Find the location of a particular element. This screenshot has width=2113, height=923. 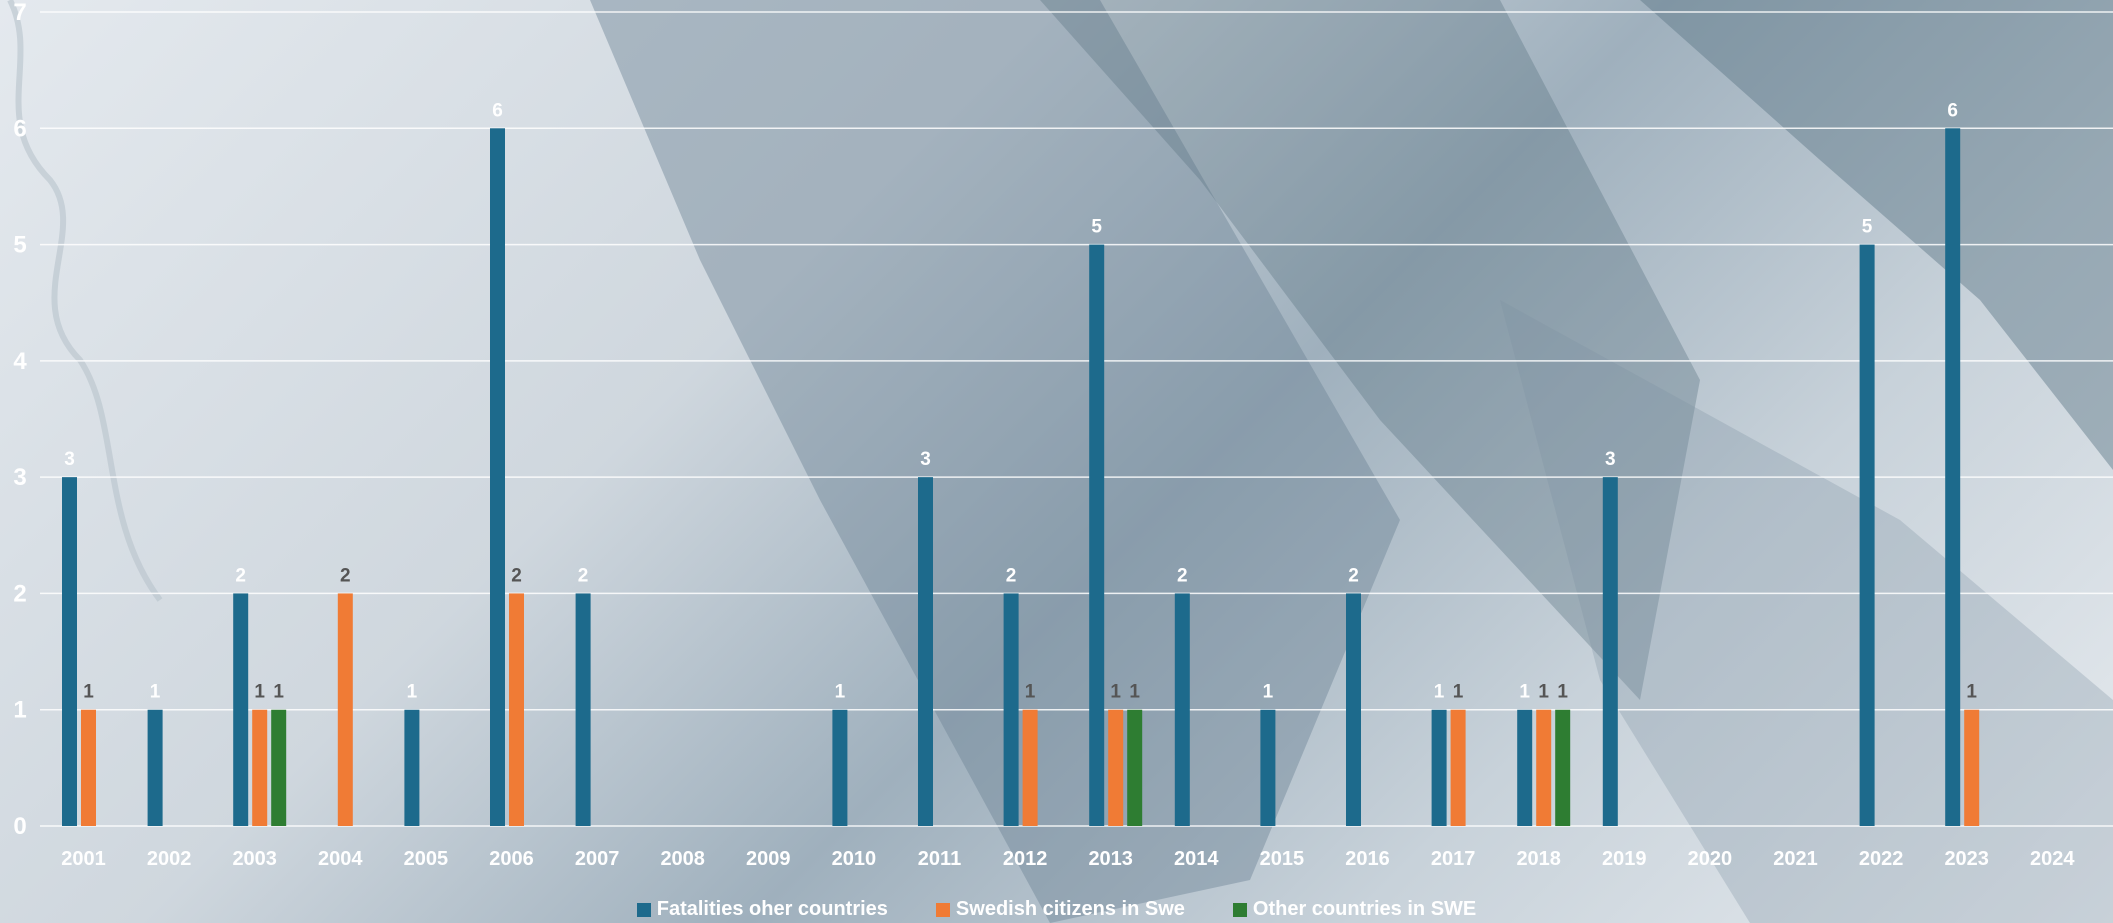

x-tick-label: 2002 is located at coordinates (169, 859).